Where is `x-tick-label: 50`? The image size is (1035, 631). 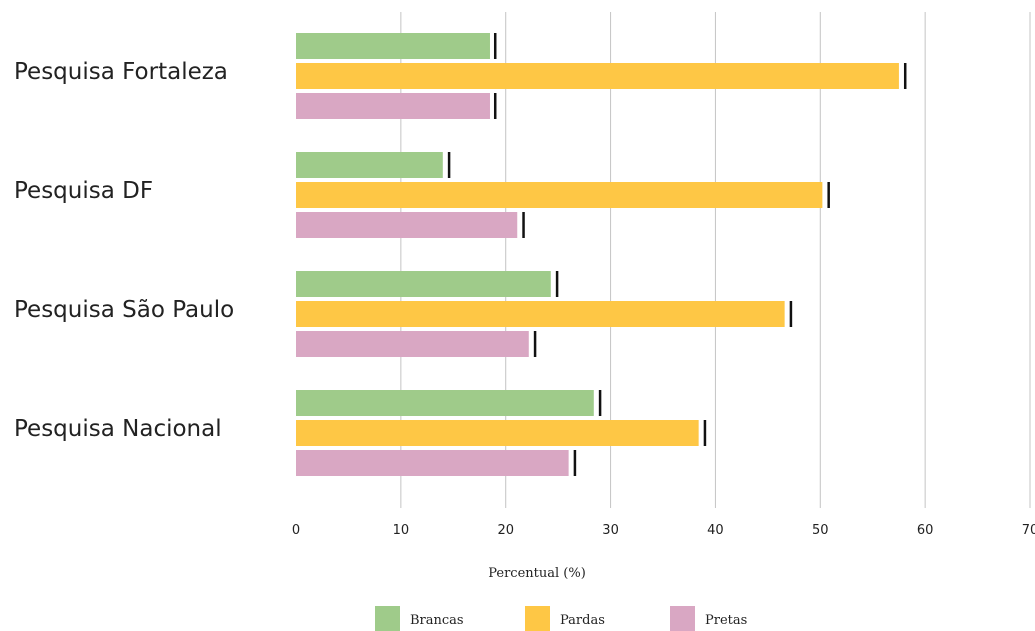 x-tick-label: 50 is located at coordinates (820, 530).